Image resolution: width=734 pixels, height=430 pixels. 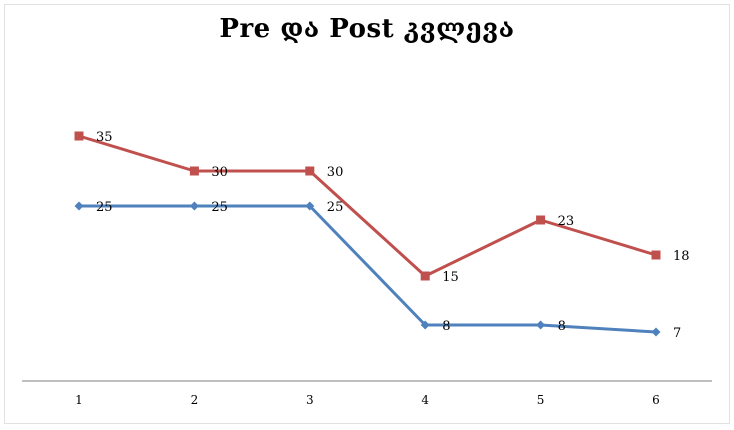 What do you see at coordinates (656, 400) in the screenshot?
I see `x-tick-label: 6` at bounding box center [656, 400].